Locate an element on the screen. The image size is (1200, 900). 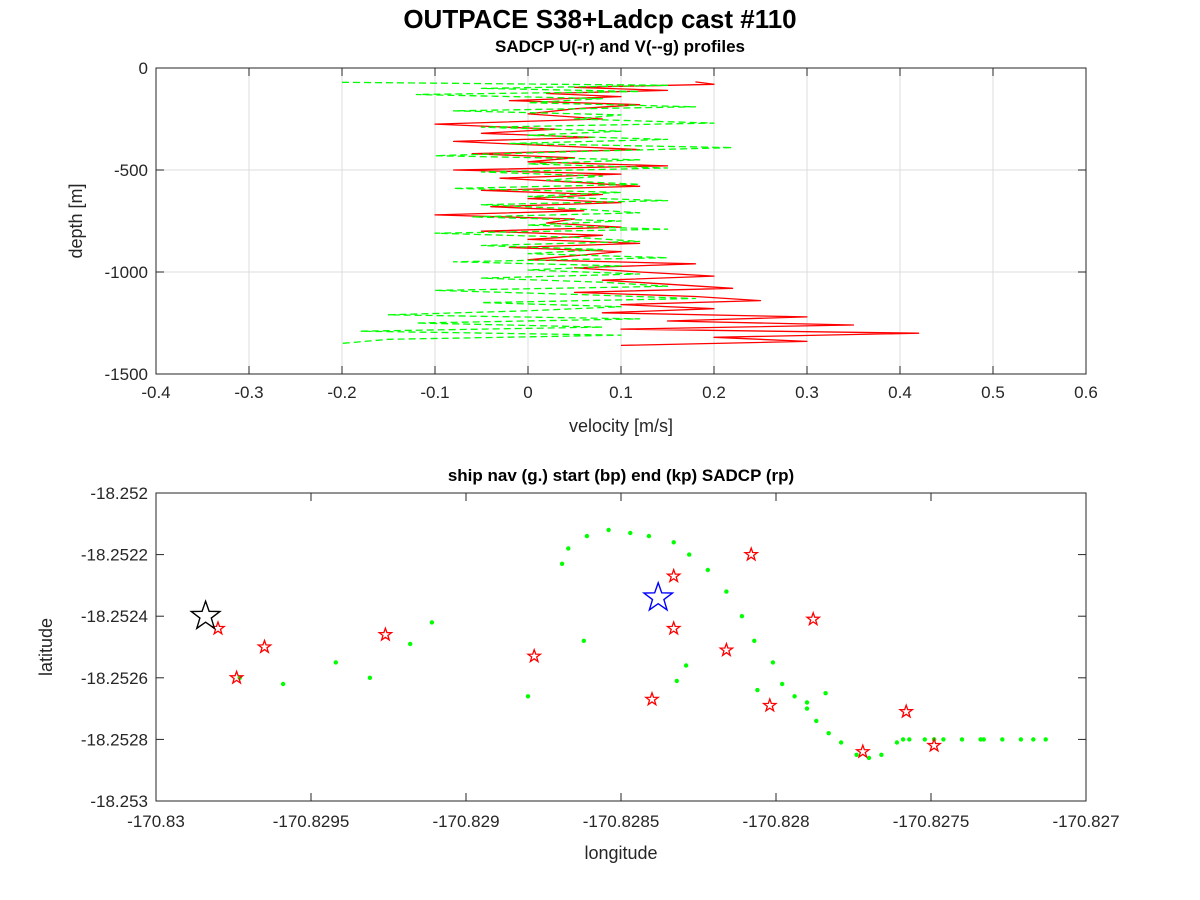
velocity-profile-title: SADCP U(-r) and V(--g) profiles is located at coordinates (620, 46).